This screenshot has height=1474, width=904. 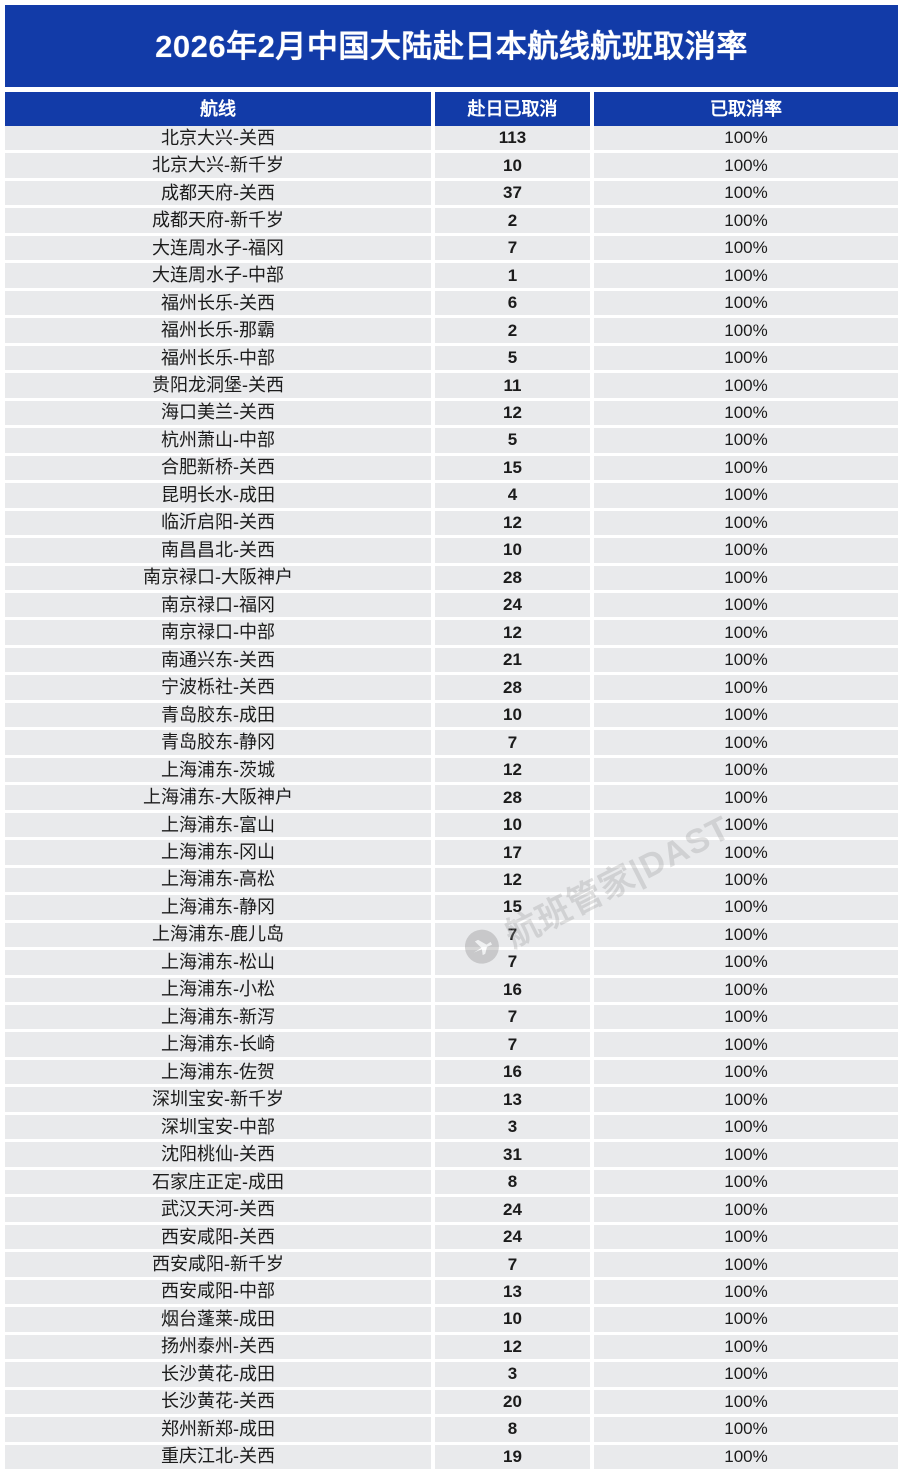 What do you see at coordinates (218, 962) in the screenshot?
I see `cell-route: 上海浦东-松山` at bounding box center [218, 962].